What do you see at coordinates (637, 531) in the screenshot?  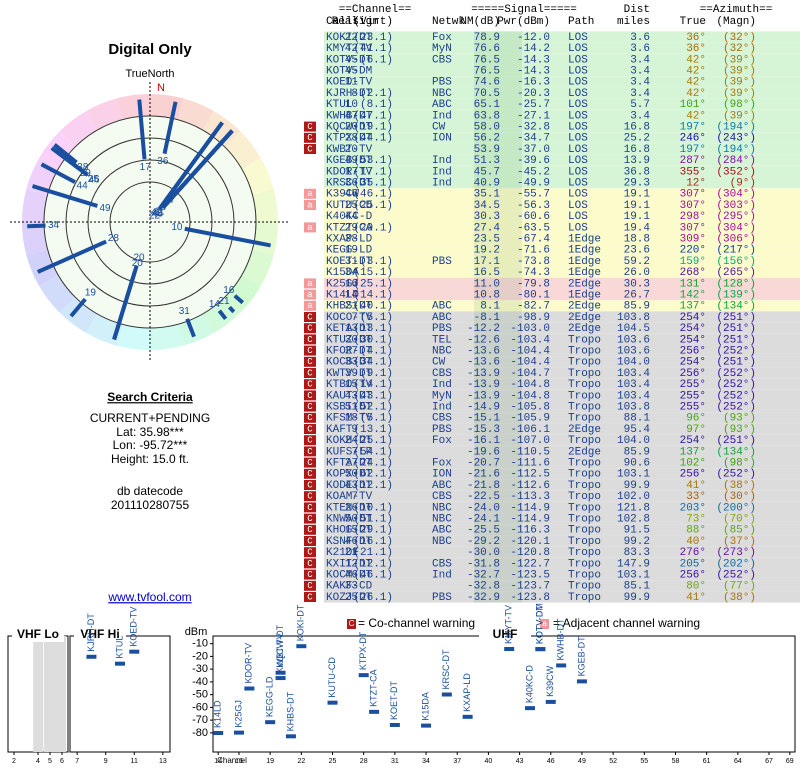 I see `cell: 91.5` at bounding box center [637, 531].